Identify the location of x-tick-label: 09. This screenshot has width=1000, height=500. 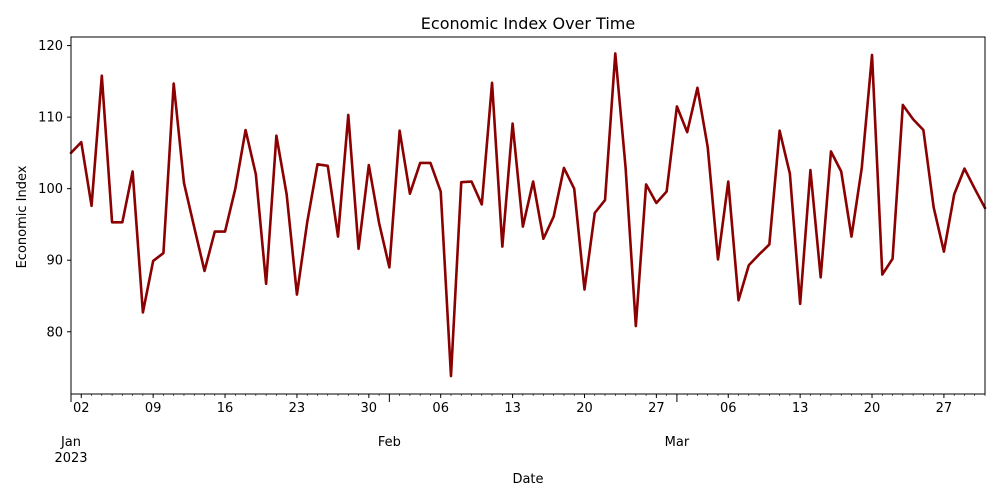
(153, 408).